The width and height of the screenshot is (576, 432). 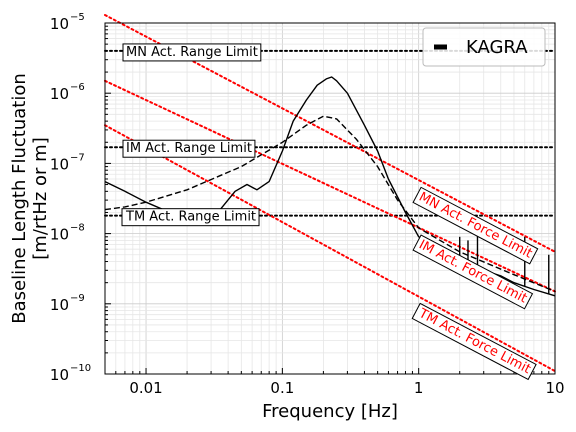 I want to click on y-tick-exponent: −10, so click(x=80, y=368).